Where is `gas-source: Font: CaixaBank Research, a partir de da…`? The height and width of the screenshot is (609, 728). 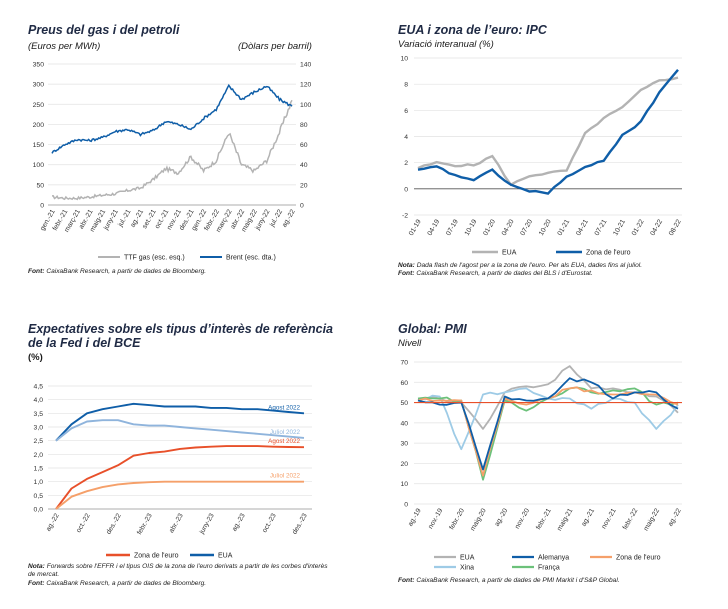
gas-source: Font: CaixaBank Research, a partir de da… is located at coordinates (117, 271).